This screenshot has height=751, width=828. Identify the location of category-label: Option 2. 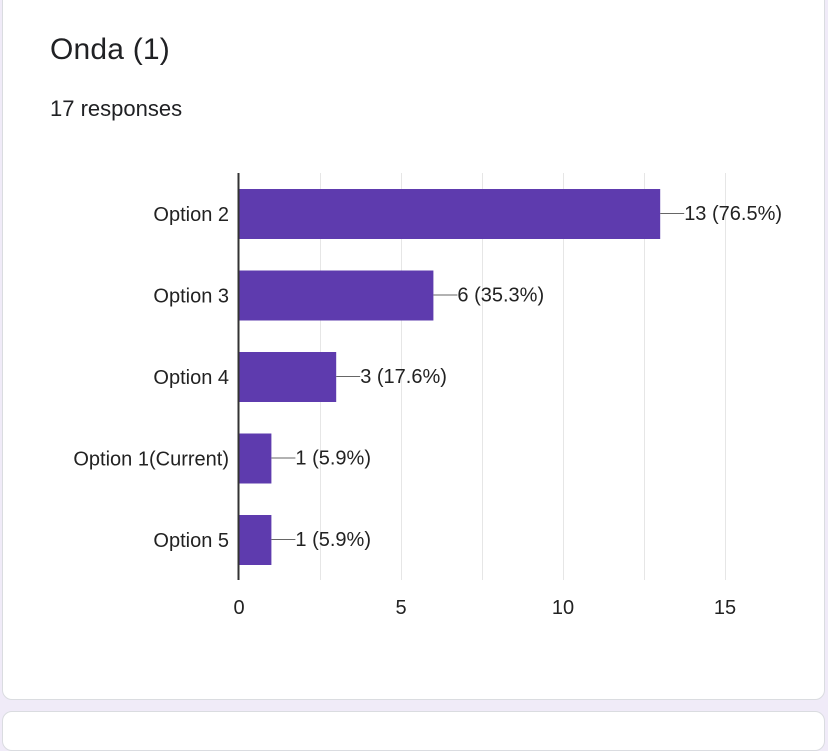
(191, 215).